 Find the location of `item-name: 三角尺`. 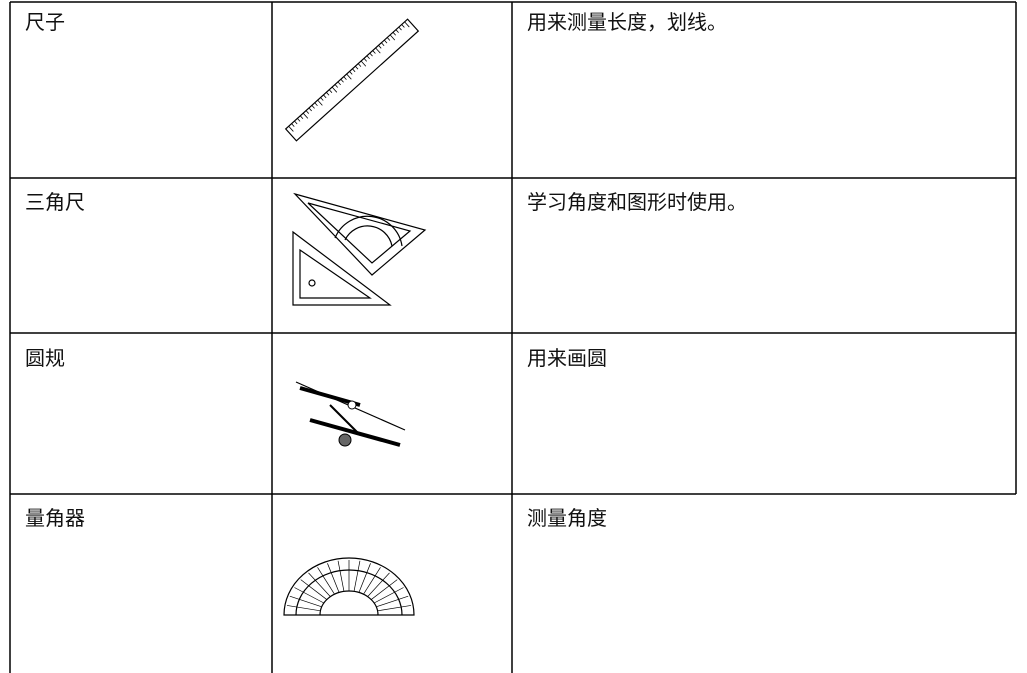

item-name: 三角尺 is located at coordinates (55, 202).